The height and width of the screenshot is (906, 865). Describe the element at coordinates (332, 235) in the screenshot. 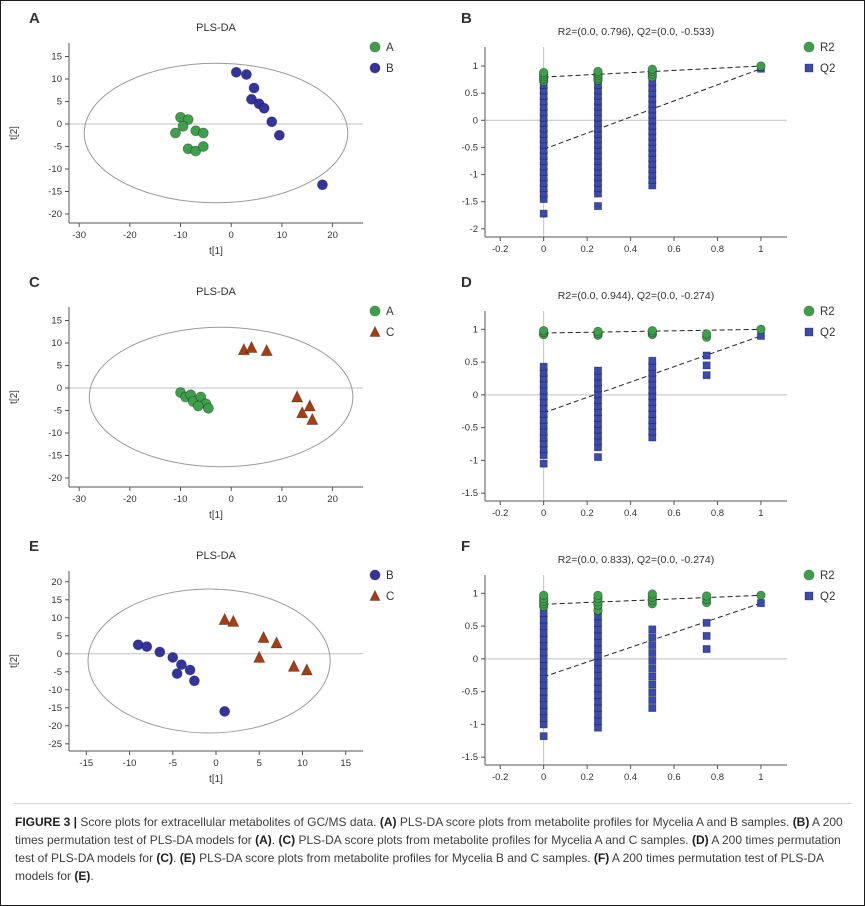

I see `svg-text: 20` at that location.